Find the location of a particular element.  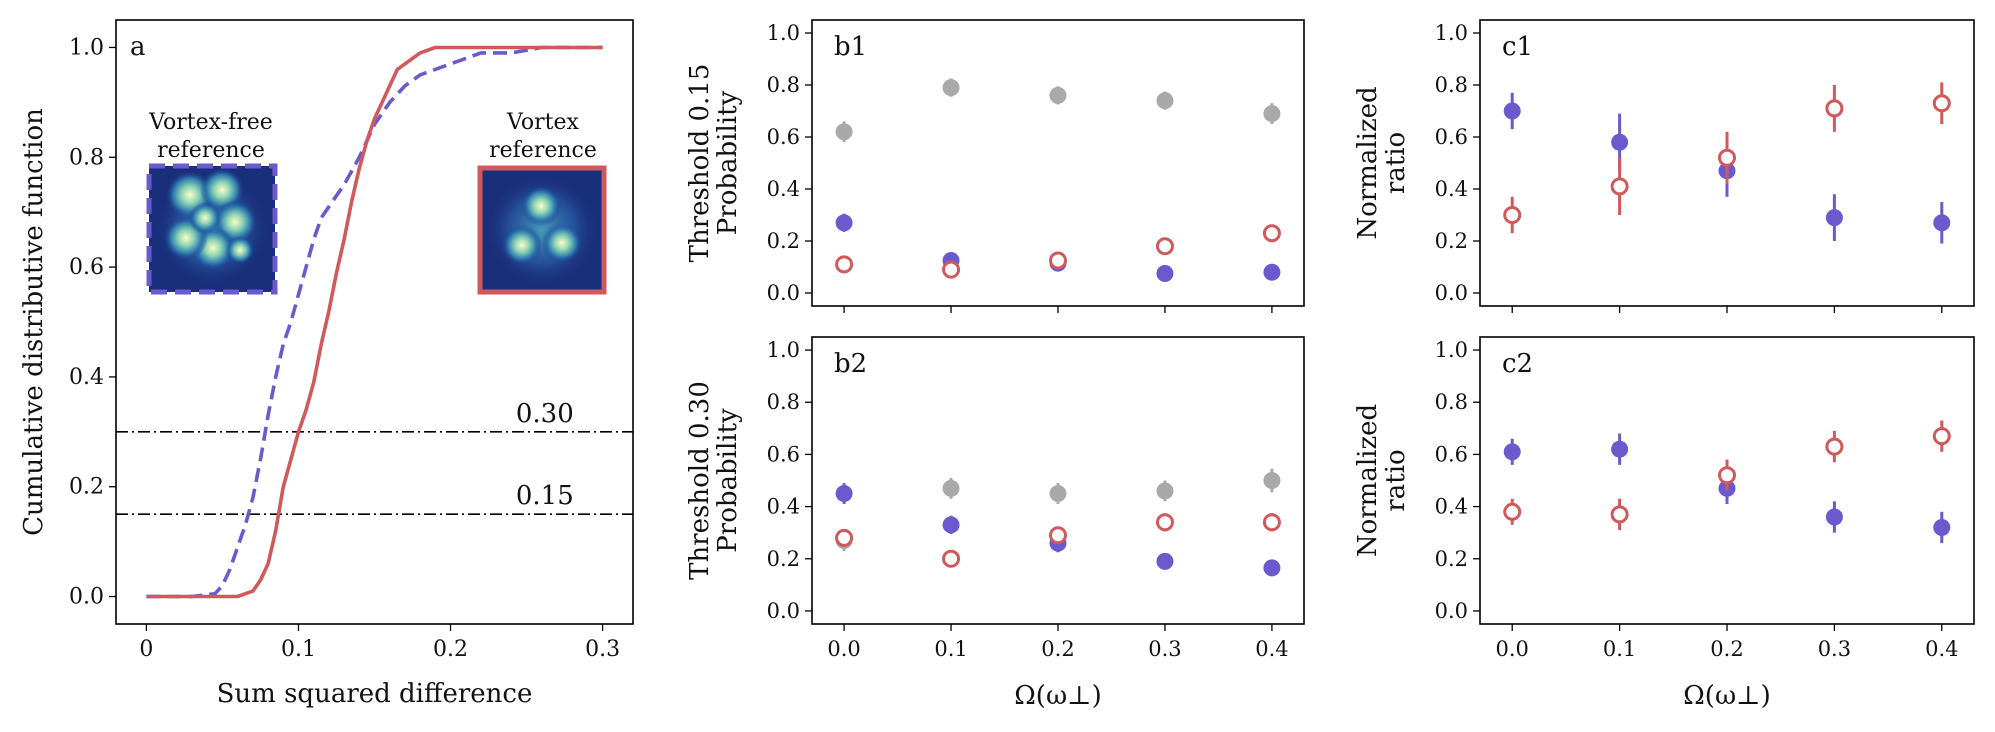

series-gray is located at coordinates (1058, 110).